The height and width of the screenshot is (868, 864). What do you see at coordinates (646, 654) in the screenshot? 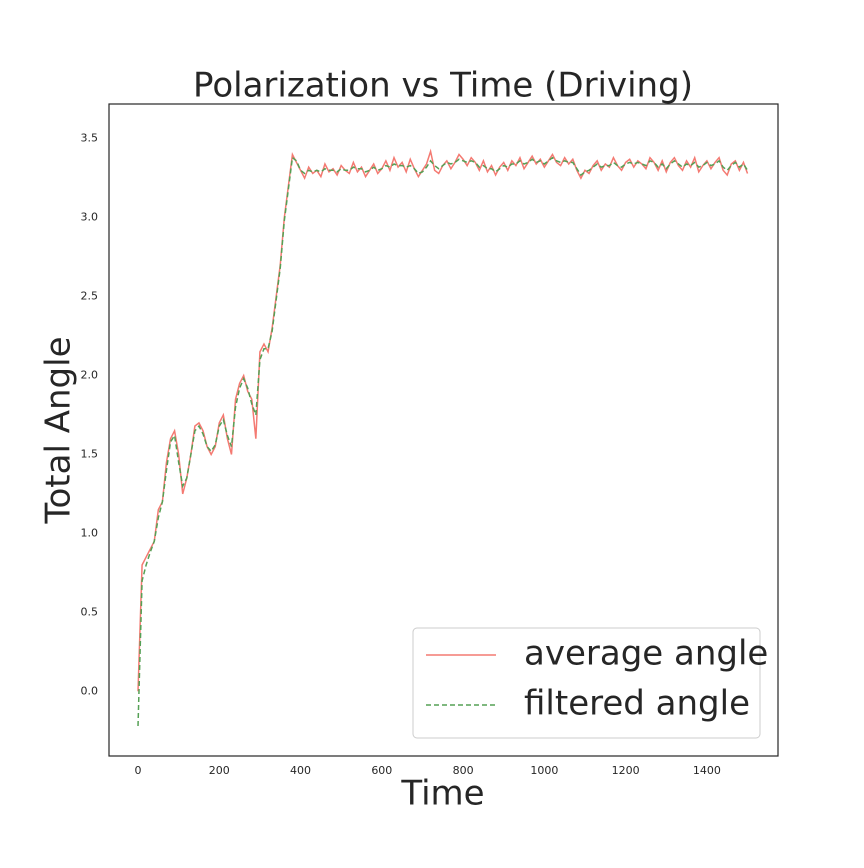
I see `legend-label: average angle` at bounding box center [646, 654].